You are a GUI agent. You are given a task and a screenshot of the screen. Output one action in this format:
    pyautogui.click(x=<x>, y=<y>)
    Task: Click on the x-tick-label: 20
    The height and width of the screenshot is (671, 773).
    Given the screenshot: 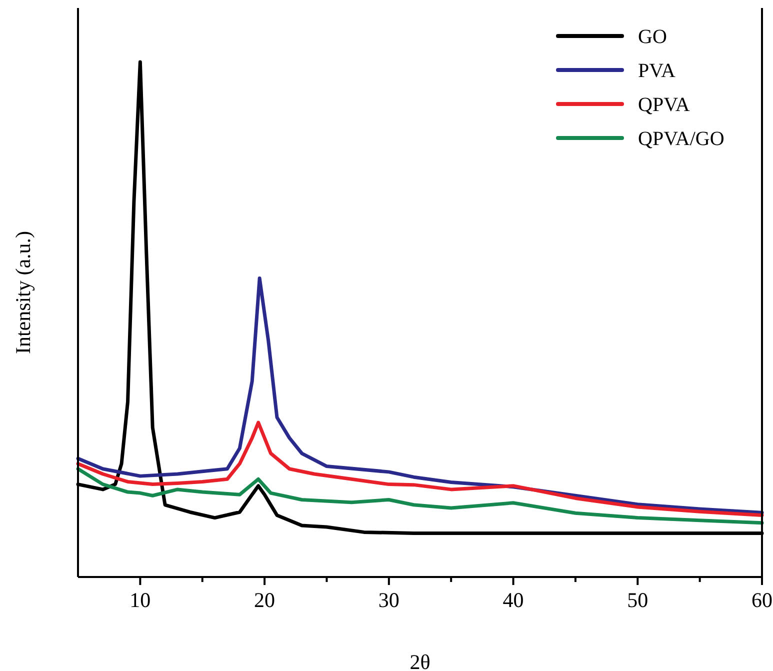 What is the action you would take?
    pyautogui.click(x=265, y=600)
    